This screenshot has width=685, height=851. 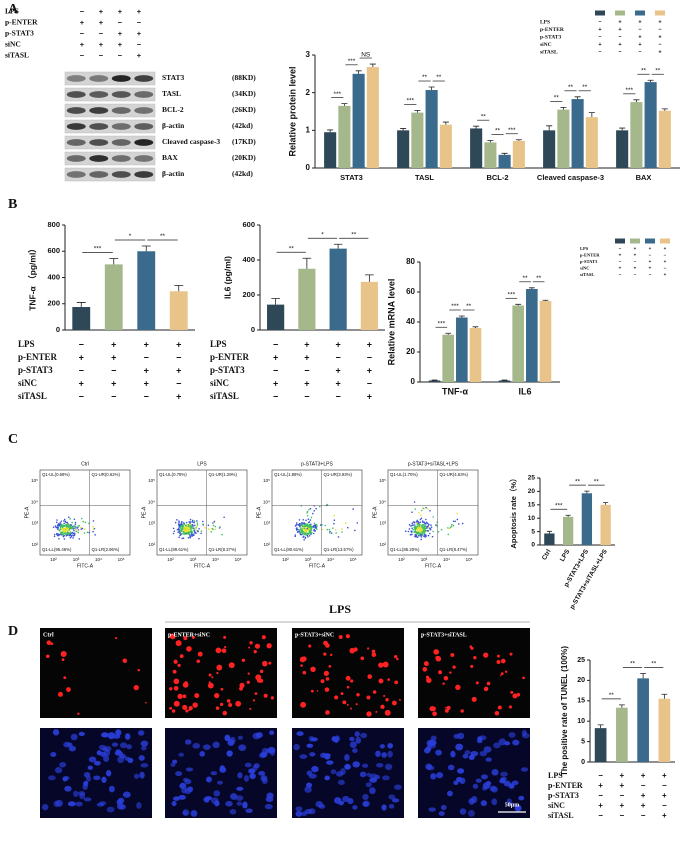 I want to click on y-tick-label: 3, so click(x=308, y=54).